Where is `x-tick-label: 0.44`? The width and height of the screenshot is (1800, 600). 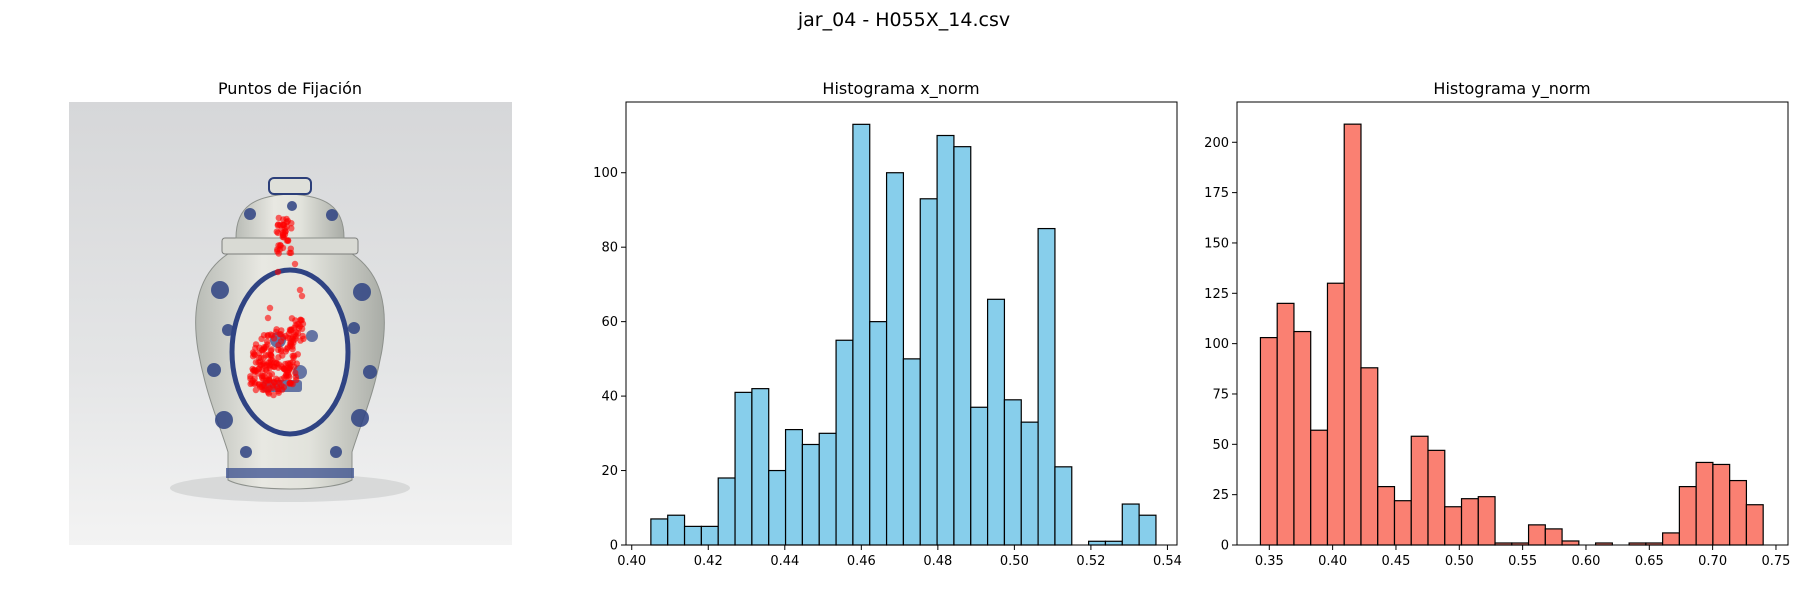
x-tick-label: 0.44 is located at coordinates (784, 561).